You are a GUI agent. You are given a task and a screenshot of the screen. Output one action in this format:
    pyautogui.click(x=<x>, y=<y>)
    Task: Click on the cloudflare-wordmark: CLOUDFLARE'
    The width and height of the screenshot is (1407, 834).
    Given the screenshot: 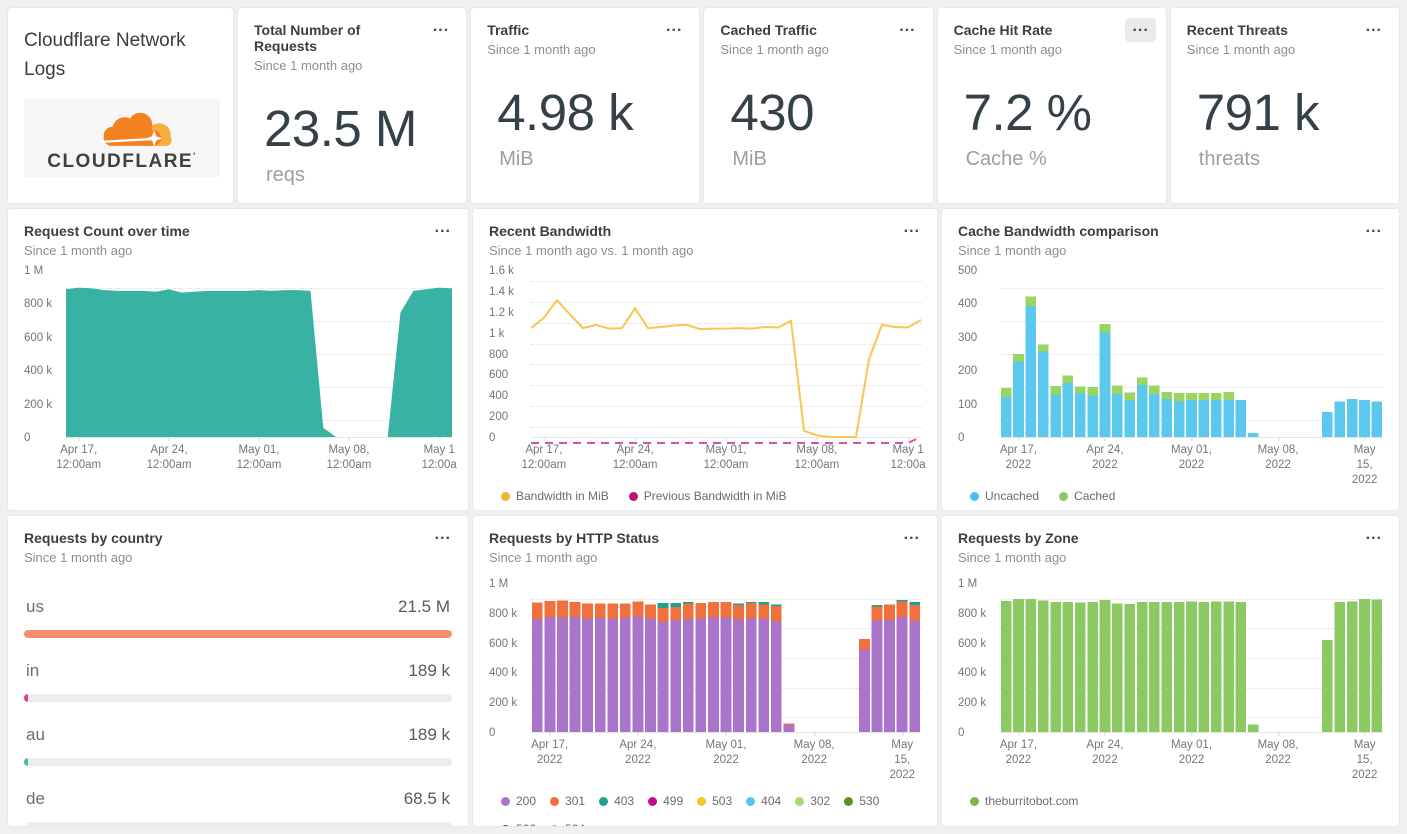 What is the action you would take?
    pyautogui.click(x=122, y=161)
    